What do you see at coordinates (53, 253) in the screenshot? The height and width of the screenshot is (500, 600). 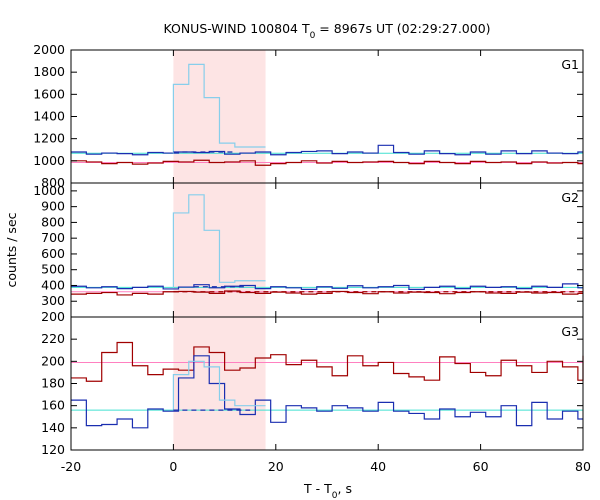 I see `y-tick-label: 600` at bounding box center [53, 253].